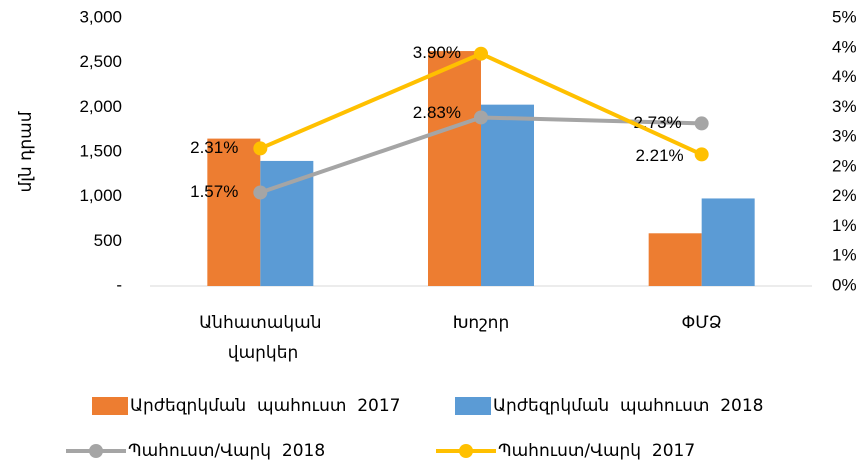 This screenshot has height=464, width=868. What do you see at coordinates (844, 284) in the screenshot?
I see `y2-tick-label: 0%` at bounding box center [844, 284].